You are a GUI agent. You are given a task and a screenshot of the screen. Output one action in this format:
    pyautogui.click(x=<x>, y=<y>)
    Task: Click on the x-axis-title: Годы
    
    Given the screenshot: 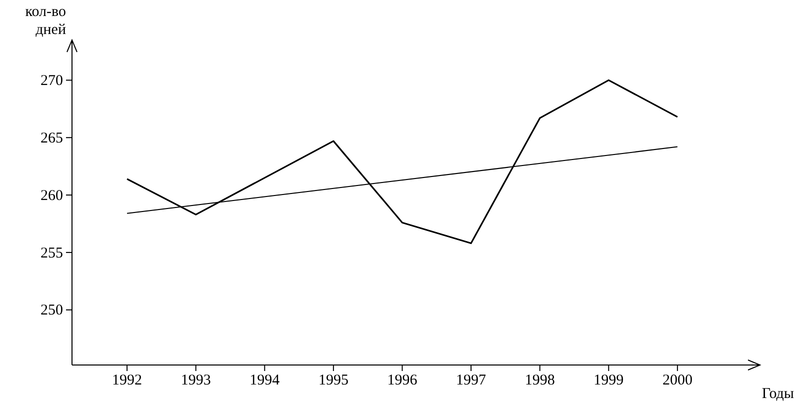 What is the action you would take?
    pyautogui.click(x=778, y=394)
    